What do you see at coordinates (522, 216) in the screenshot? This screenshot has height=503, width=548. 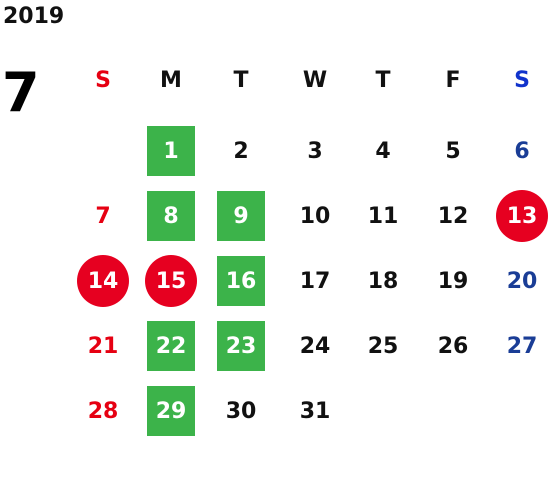 I see `day-cell-red-circle: 13` at bounding box center [522, 216].